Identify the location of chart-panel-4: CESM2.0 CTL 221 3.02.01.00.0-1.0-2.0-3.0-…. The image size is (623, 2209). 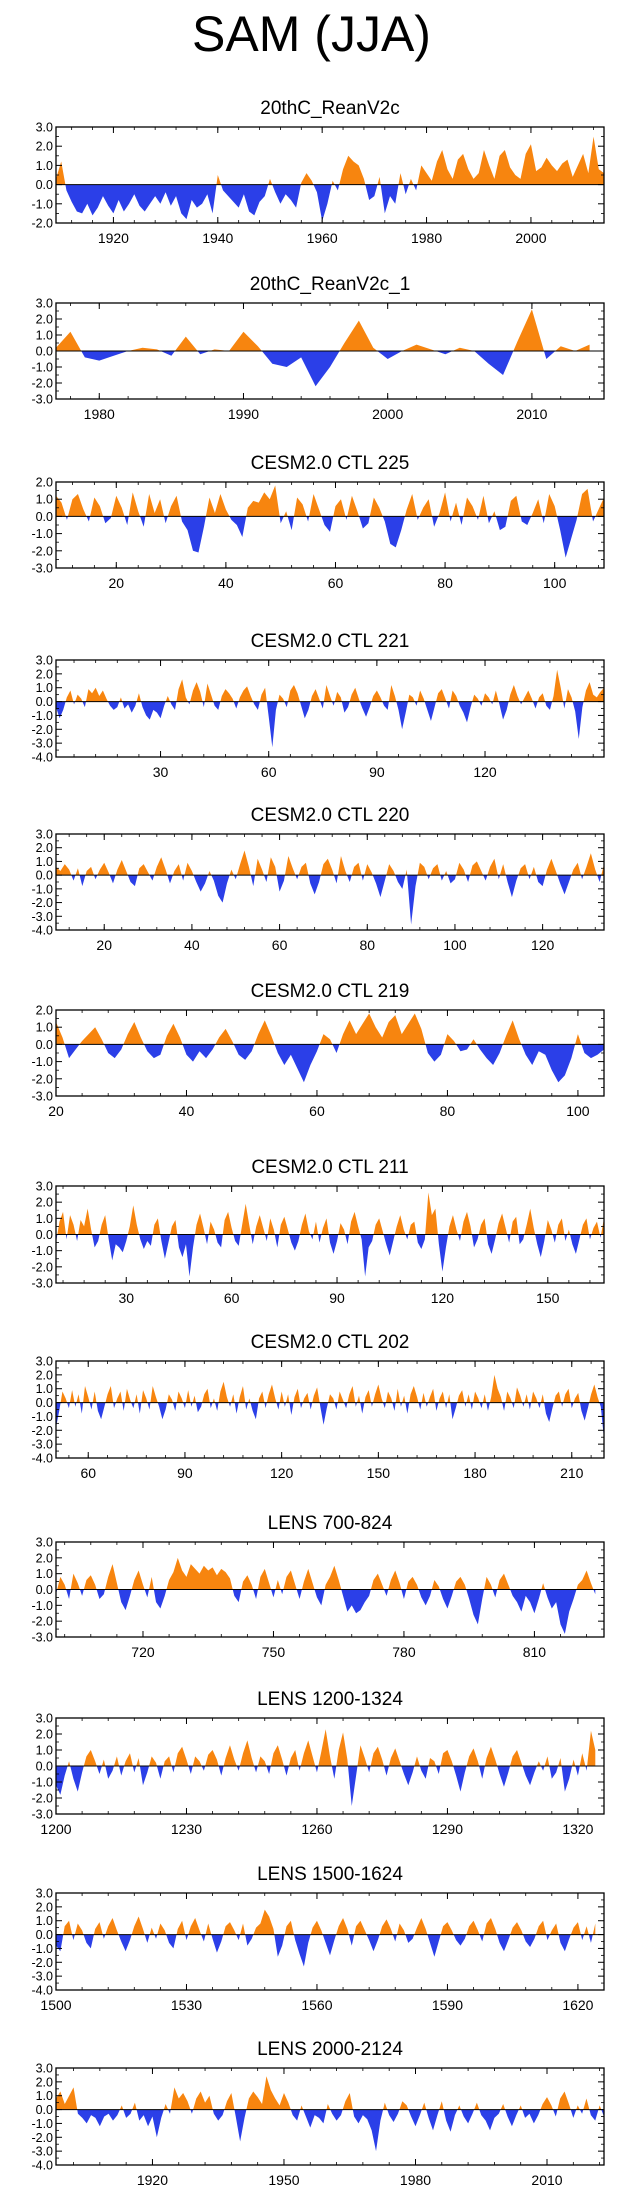
(318, 705).